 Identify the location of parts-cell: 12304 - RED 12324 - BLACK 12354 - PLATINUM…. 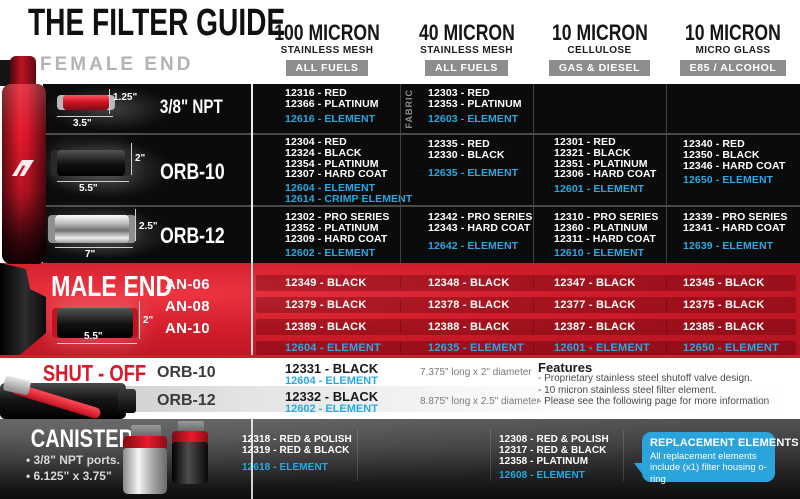
(333, 170).